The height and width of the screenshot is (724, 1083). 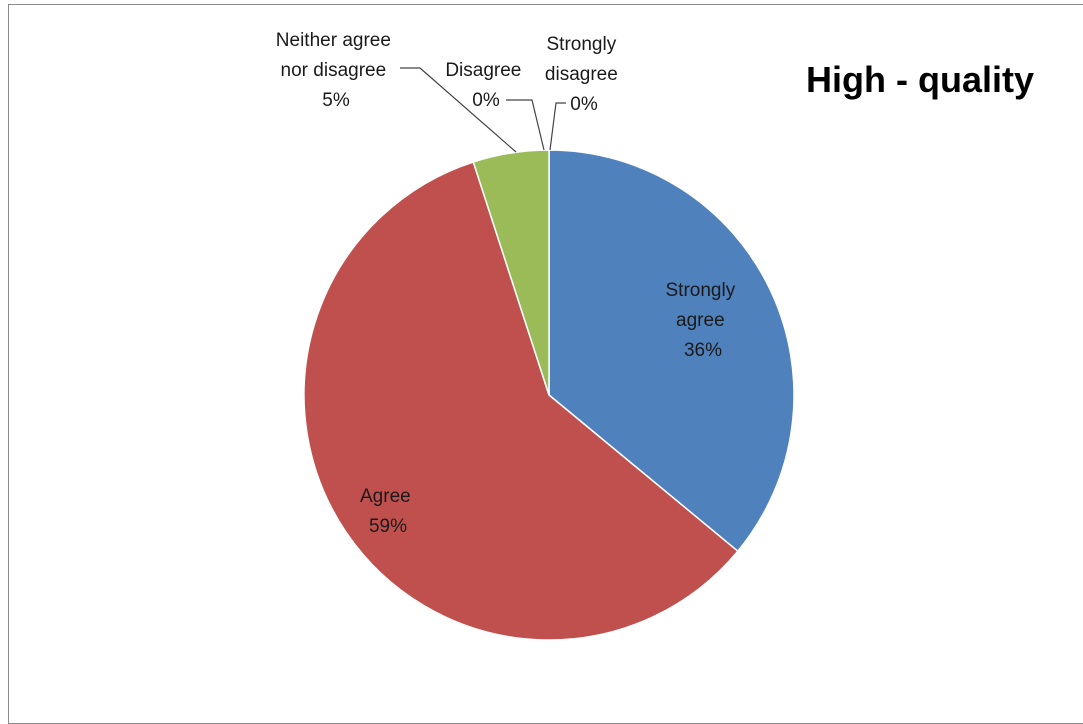 What do you see at coordinates (557, 126) in the screenshot?
I see `leader-line-strongly-disagree` at bounding box center [557, 126].